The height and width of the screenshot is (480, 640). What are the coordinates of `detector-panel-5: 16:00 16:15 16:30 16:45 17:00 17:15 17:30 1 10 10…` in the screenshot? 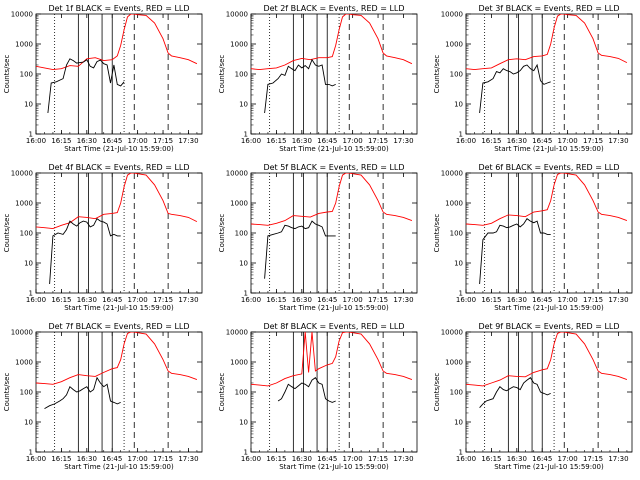 It's located at (318, 237).